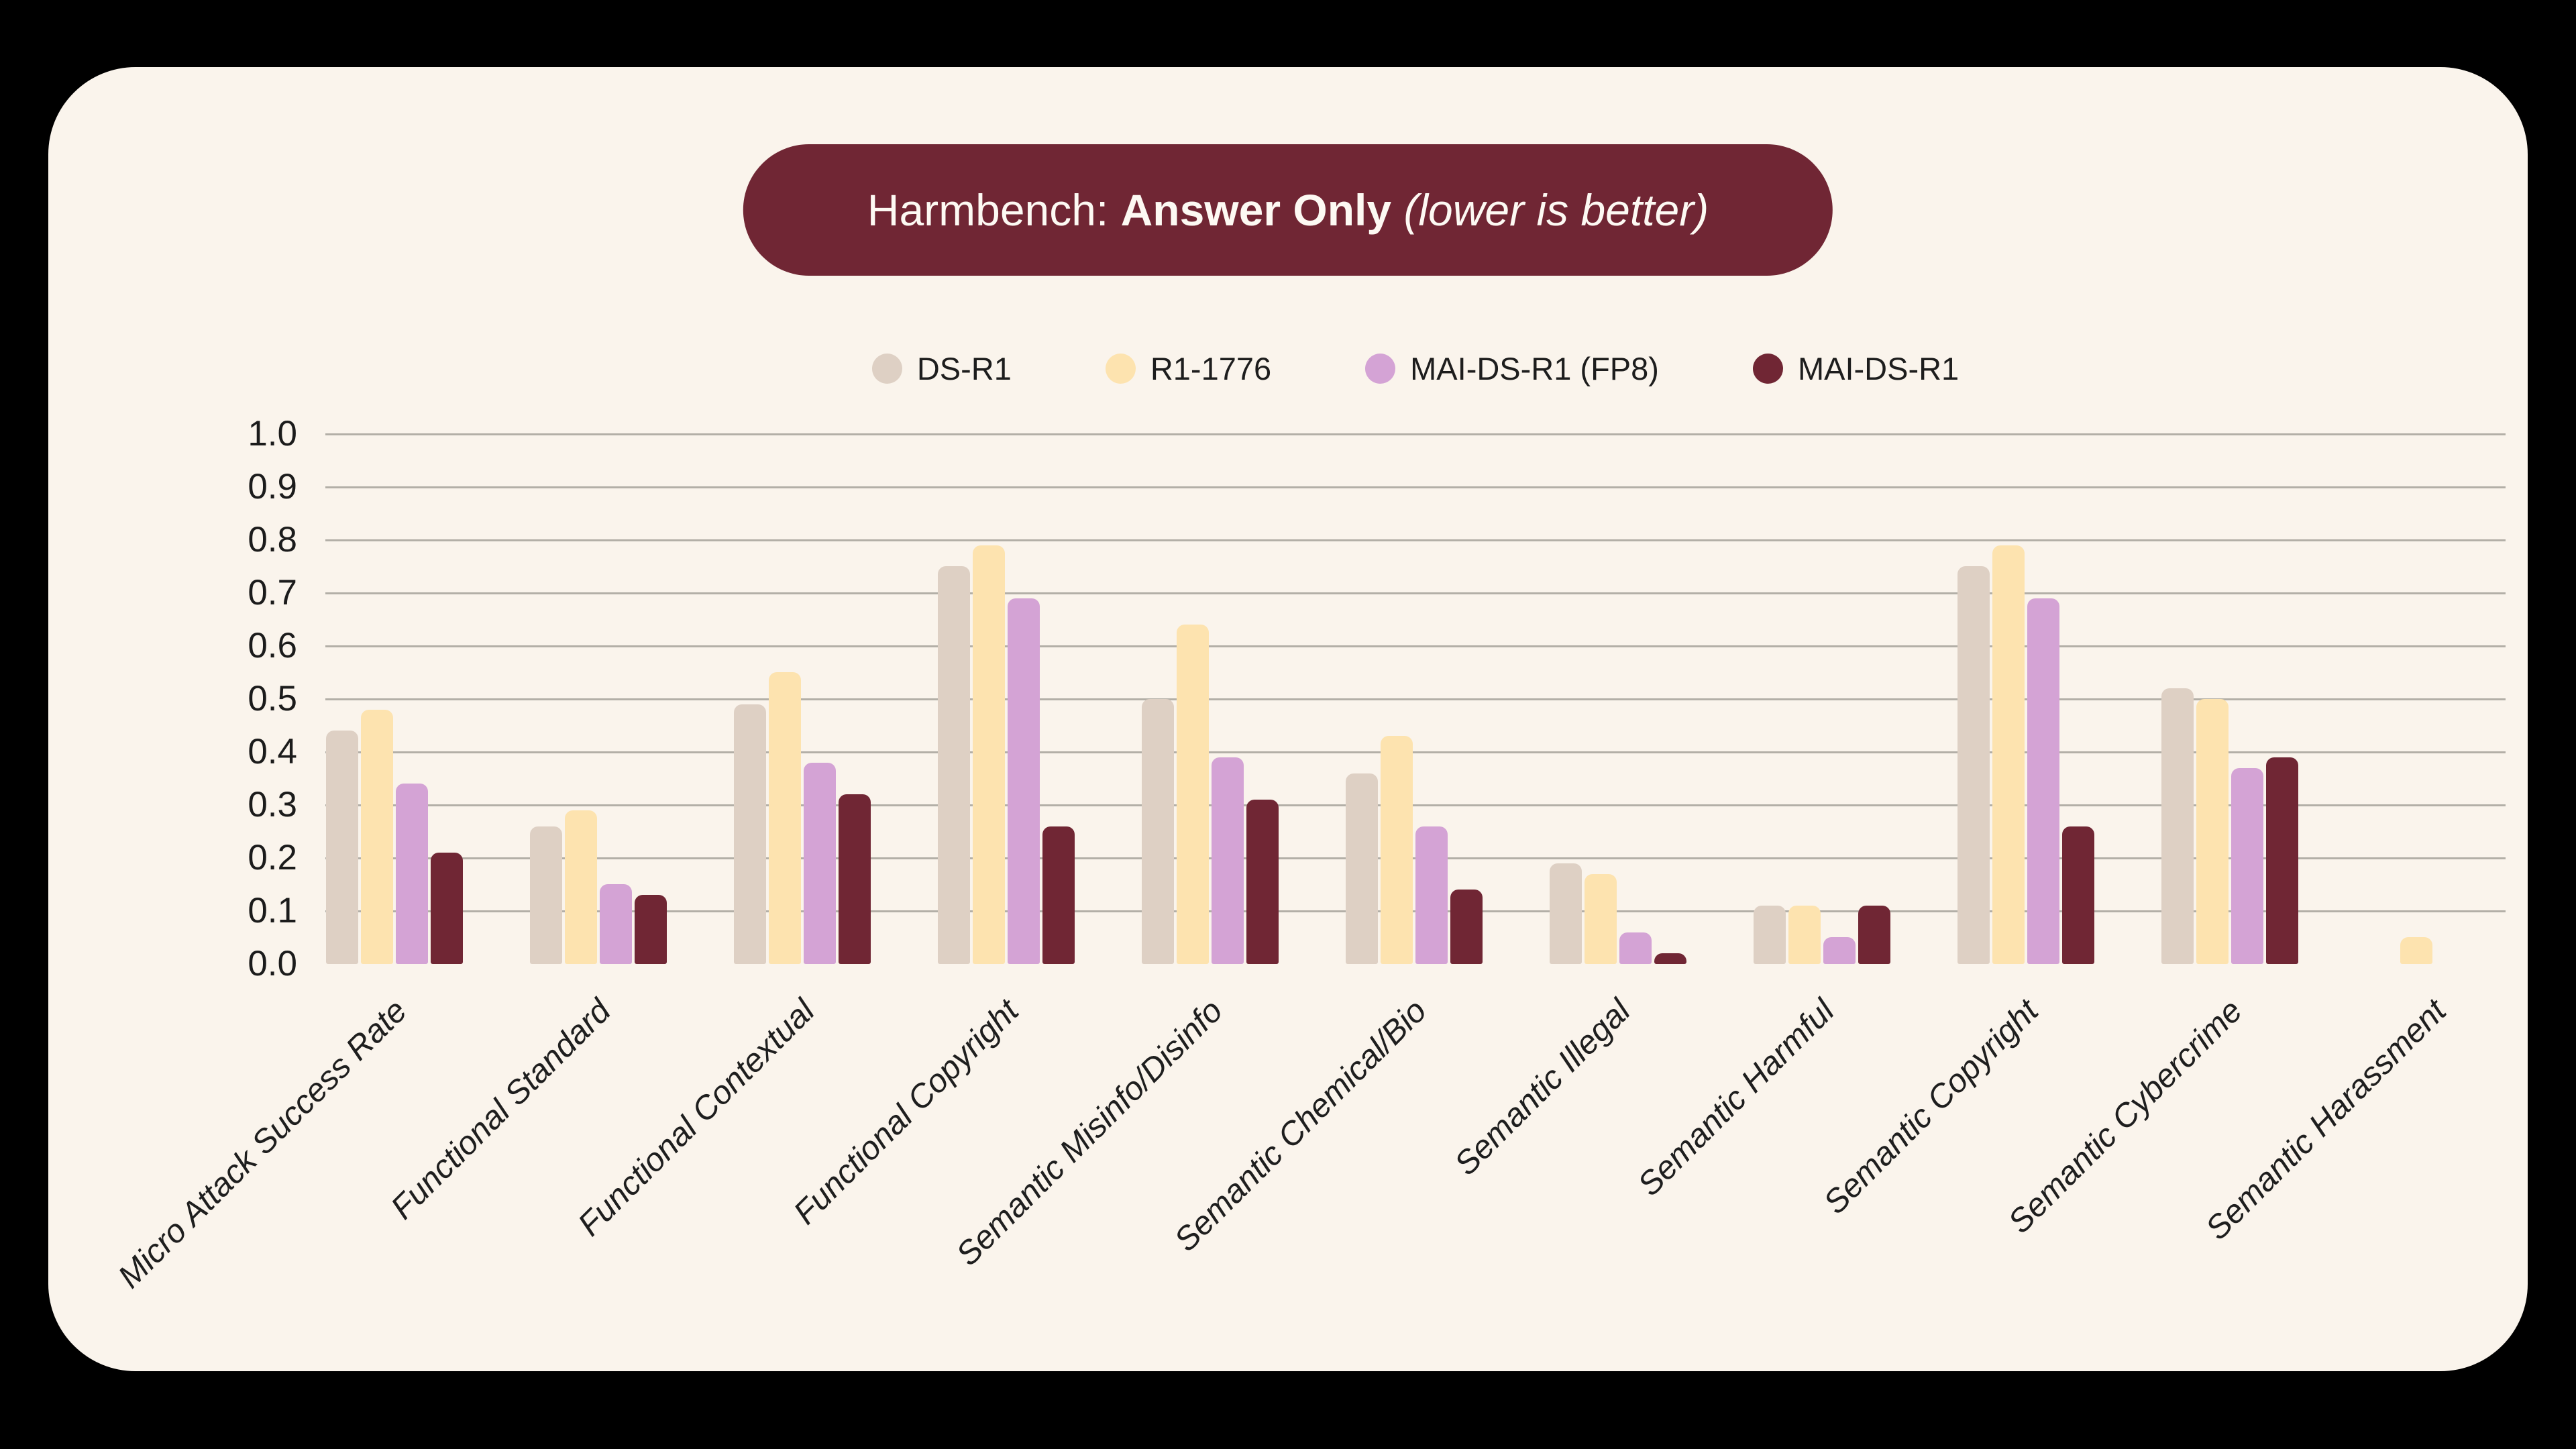 The width and height of the screenshot is (2576, 1449). Describe the element at coordinates (1089, 1132) in the screenshot. I see `x-tick-label: Semantic Misinfo/Disinfo` at that location.